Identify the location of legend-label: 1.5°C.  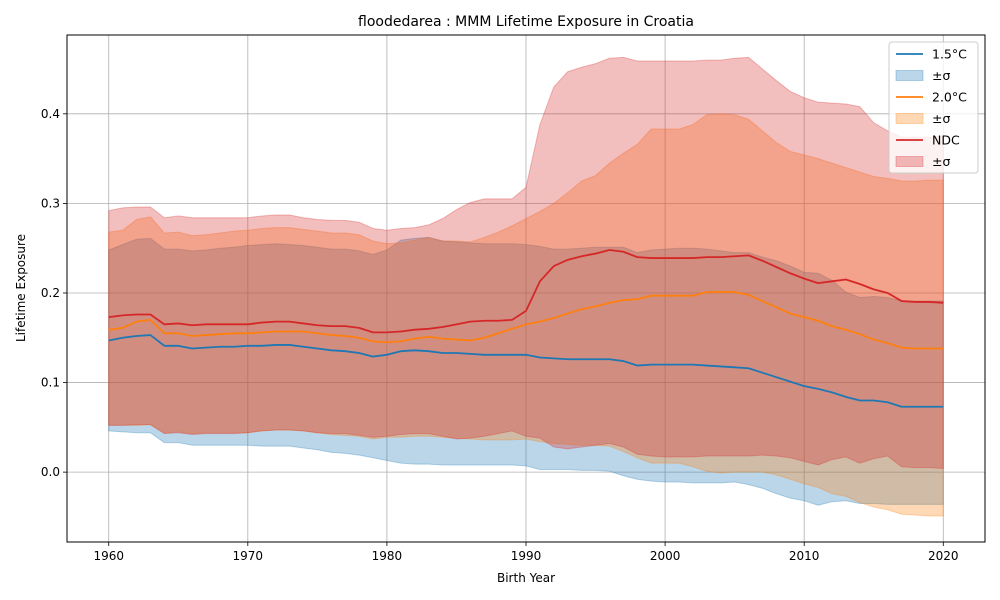
(949, 54).